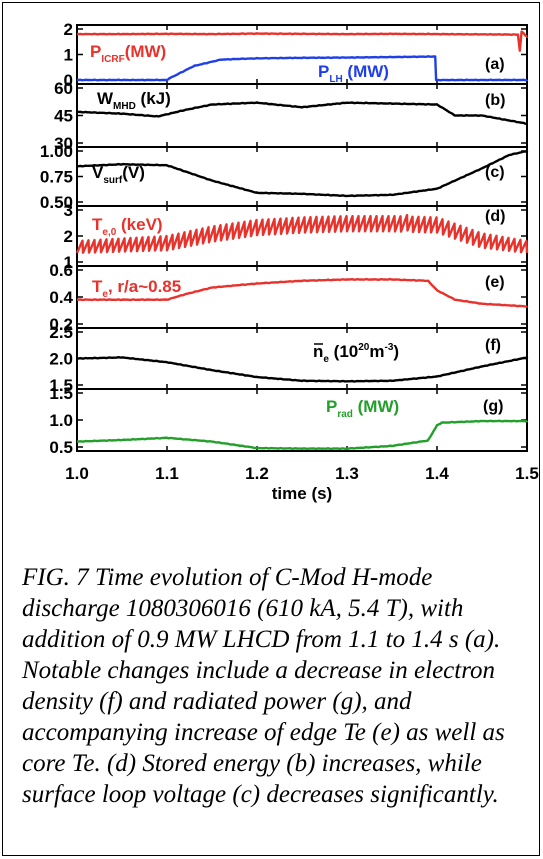 The width and height of the screenshot is (543, 859). I want to click on series-label-part: MHD, so click(124, 106).